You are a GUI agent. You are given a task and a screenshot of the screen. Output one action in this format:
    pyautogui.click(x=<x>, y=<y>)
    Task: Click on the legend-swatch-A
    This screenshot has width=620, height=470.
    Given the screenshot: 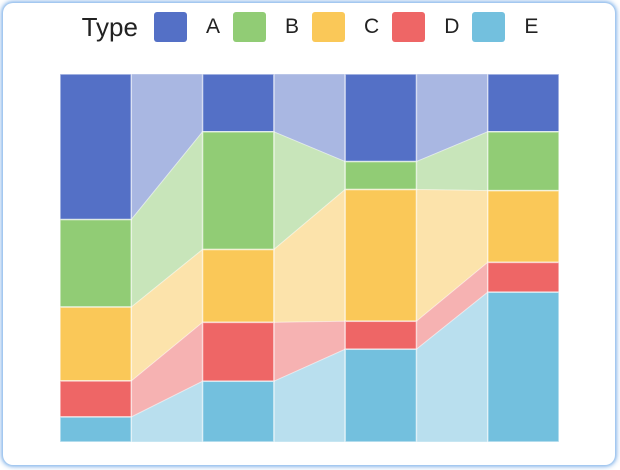 What is the action you would take?
    pyautogui.click(x=170, y=27)
    